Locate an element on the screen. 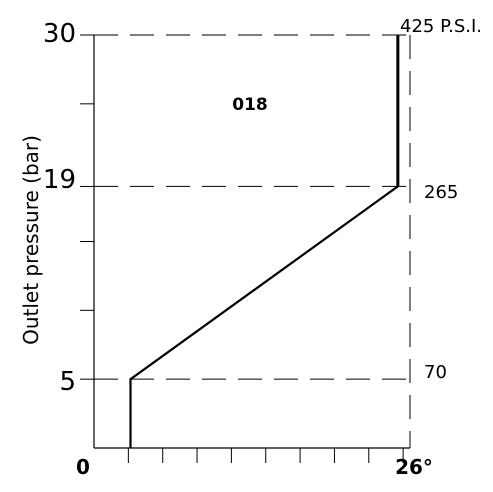  y-tick-label-19: 19 is located at coordinates (59, 180).